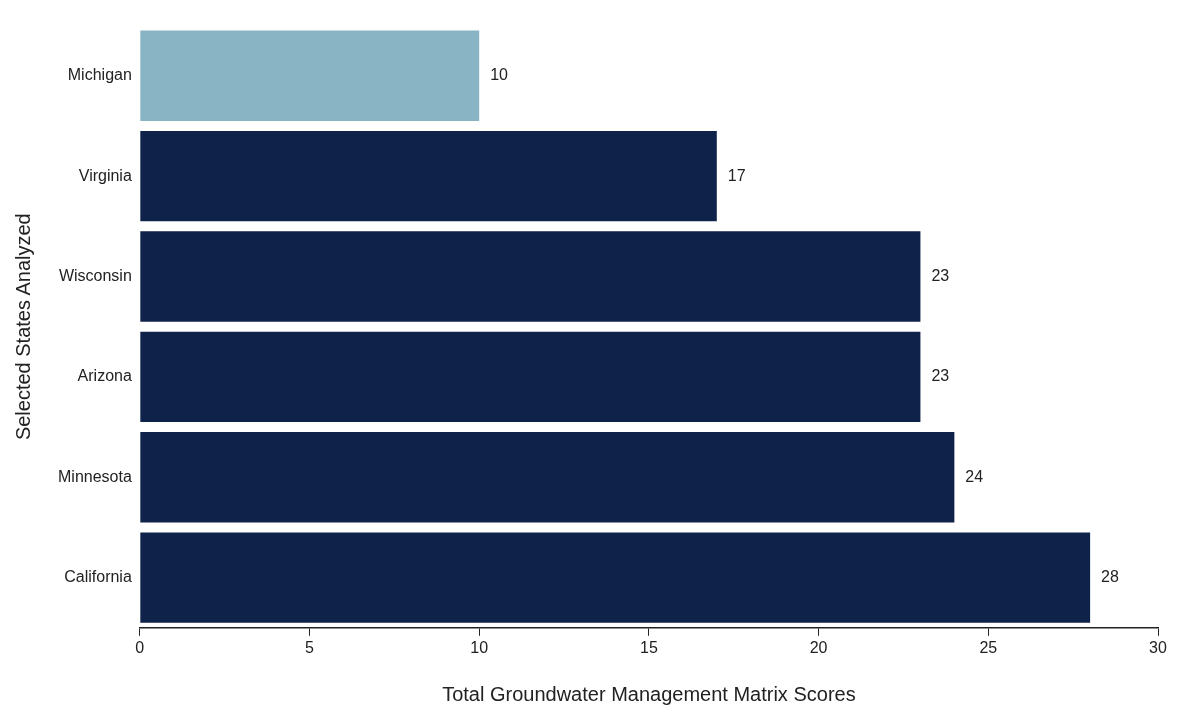 This screenshot has height=719, width=1180. What do you see at coordinates (95, 275) in the screenshot?
I see `y-tick-label: Wisconsin` at bounding box center [95, 275].